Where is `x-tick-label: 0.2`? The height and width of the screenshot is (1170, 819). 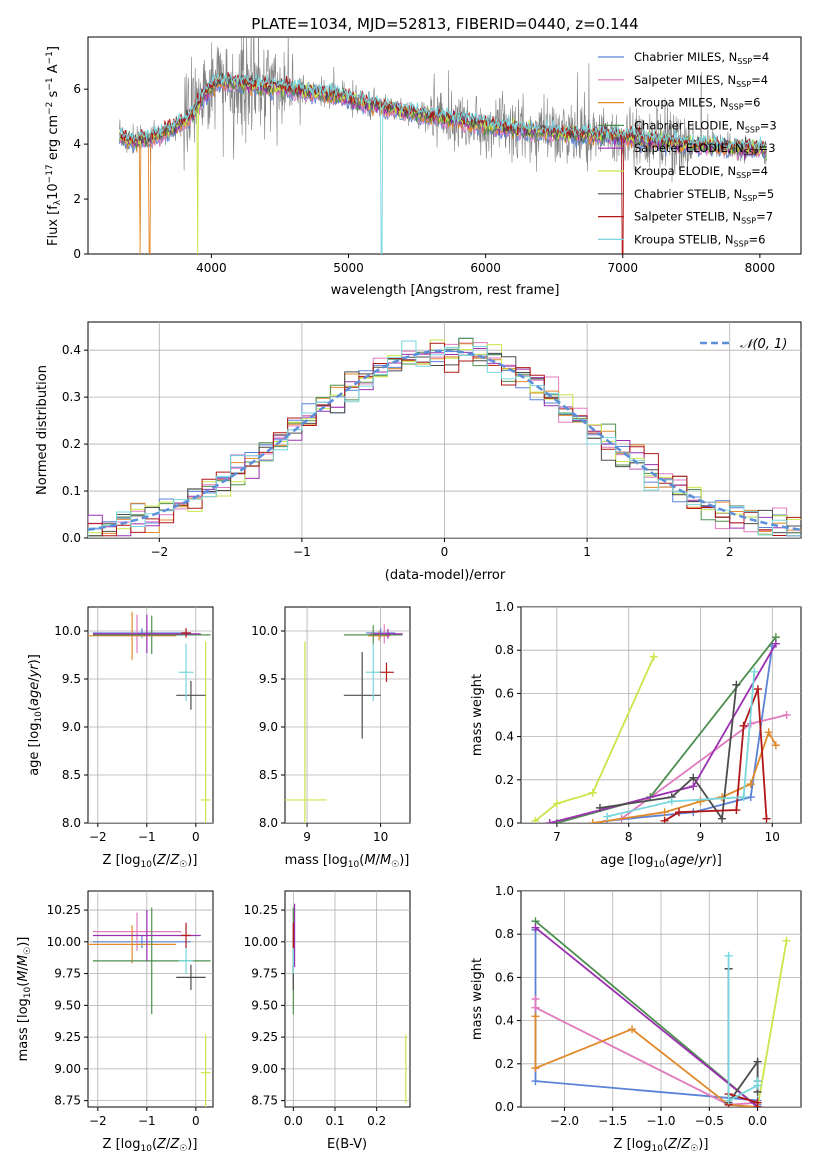 x-tick-label: 0.2 is located at coordinates (376, 1121).